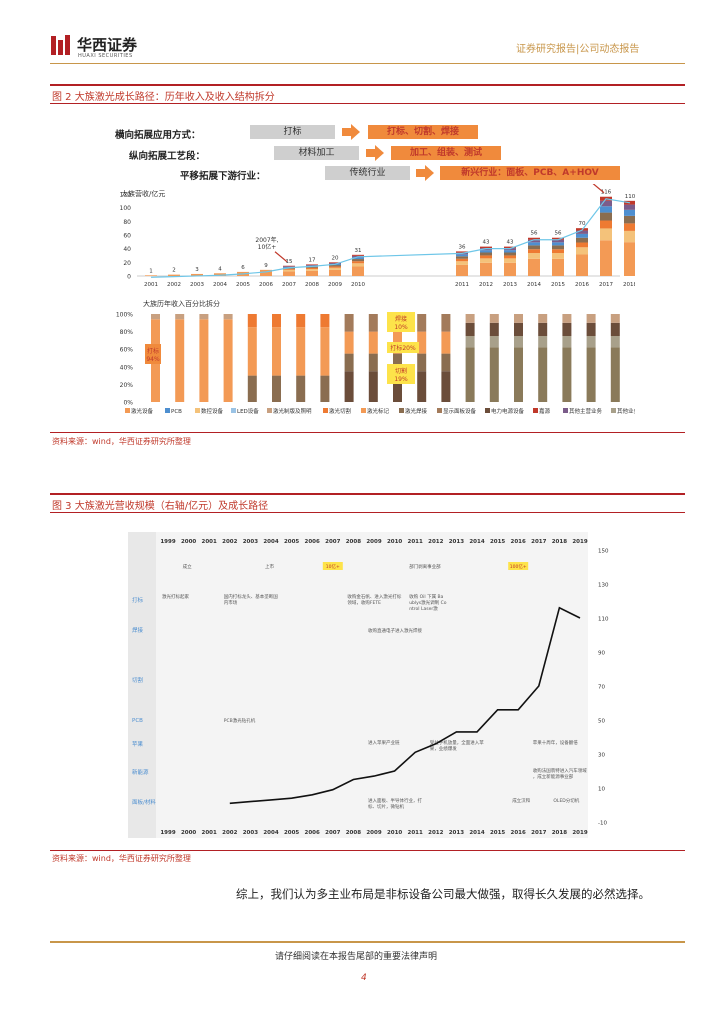  Describe the element at coordinates (353, 542) in the screenshot. I see `roadmap-year-top: 2008` at that location.